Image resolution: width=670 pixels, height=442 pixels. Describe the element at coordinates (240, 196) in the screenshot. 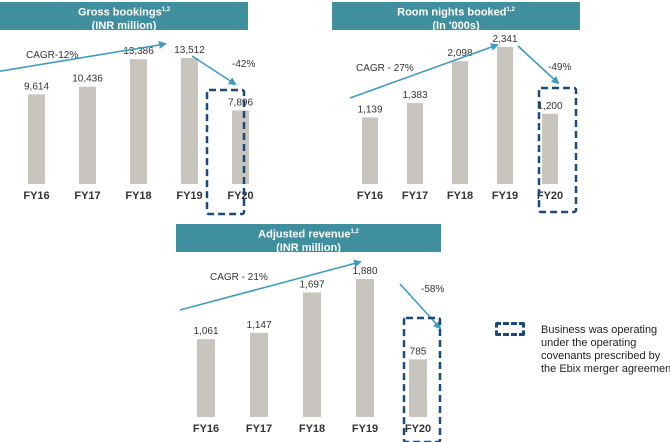

I see `chart0-category-label: FY20` at that location.